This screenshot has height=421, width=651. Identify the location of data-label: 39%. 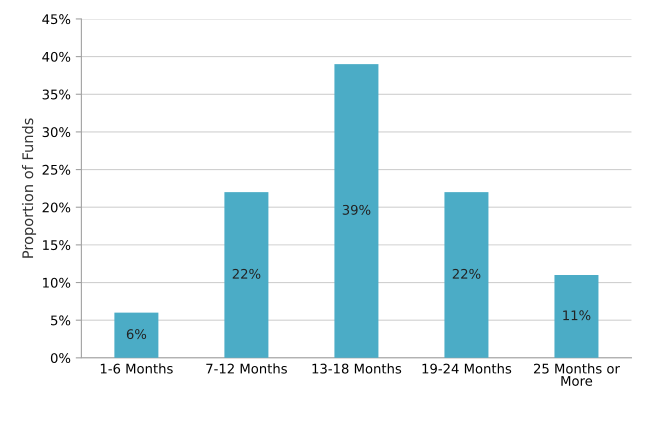
(356, 209).